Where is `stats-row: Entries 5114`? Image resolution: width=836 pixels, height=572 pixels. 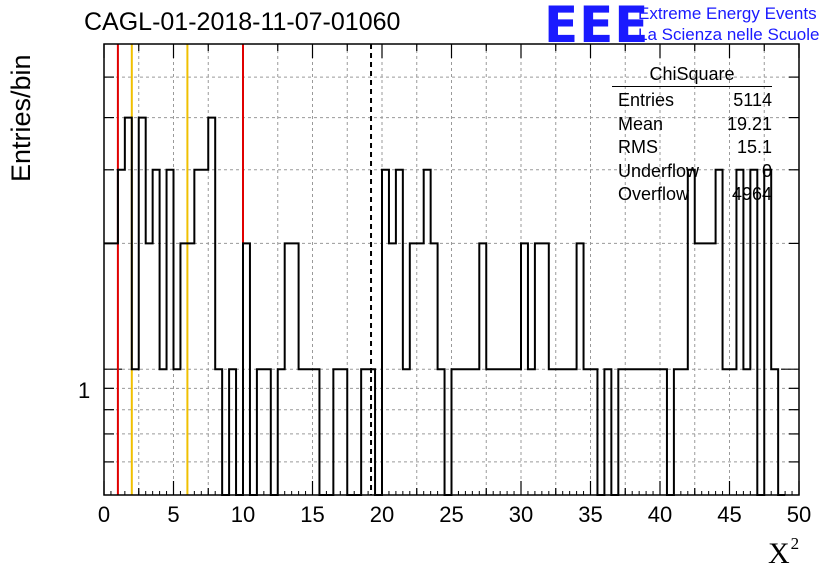
stats-row: Entries 5114 is located at coordinates (692, 101).